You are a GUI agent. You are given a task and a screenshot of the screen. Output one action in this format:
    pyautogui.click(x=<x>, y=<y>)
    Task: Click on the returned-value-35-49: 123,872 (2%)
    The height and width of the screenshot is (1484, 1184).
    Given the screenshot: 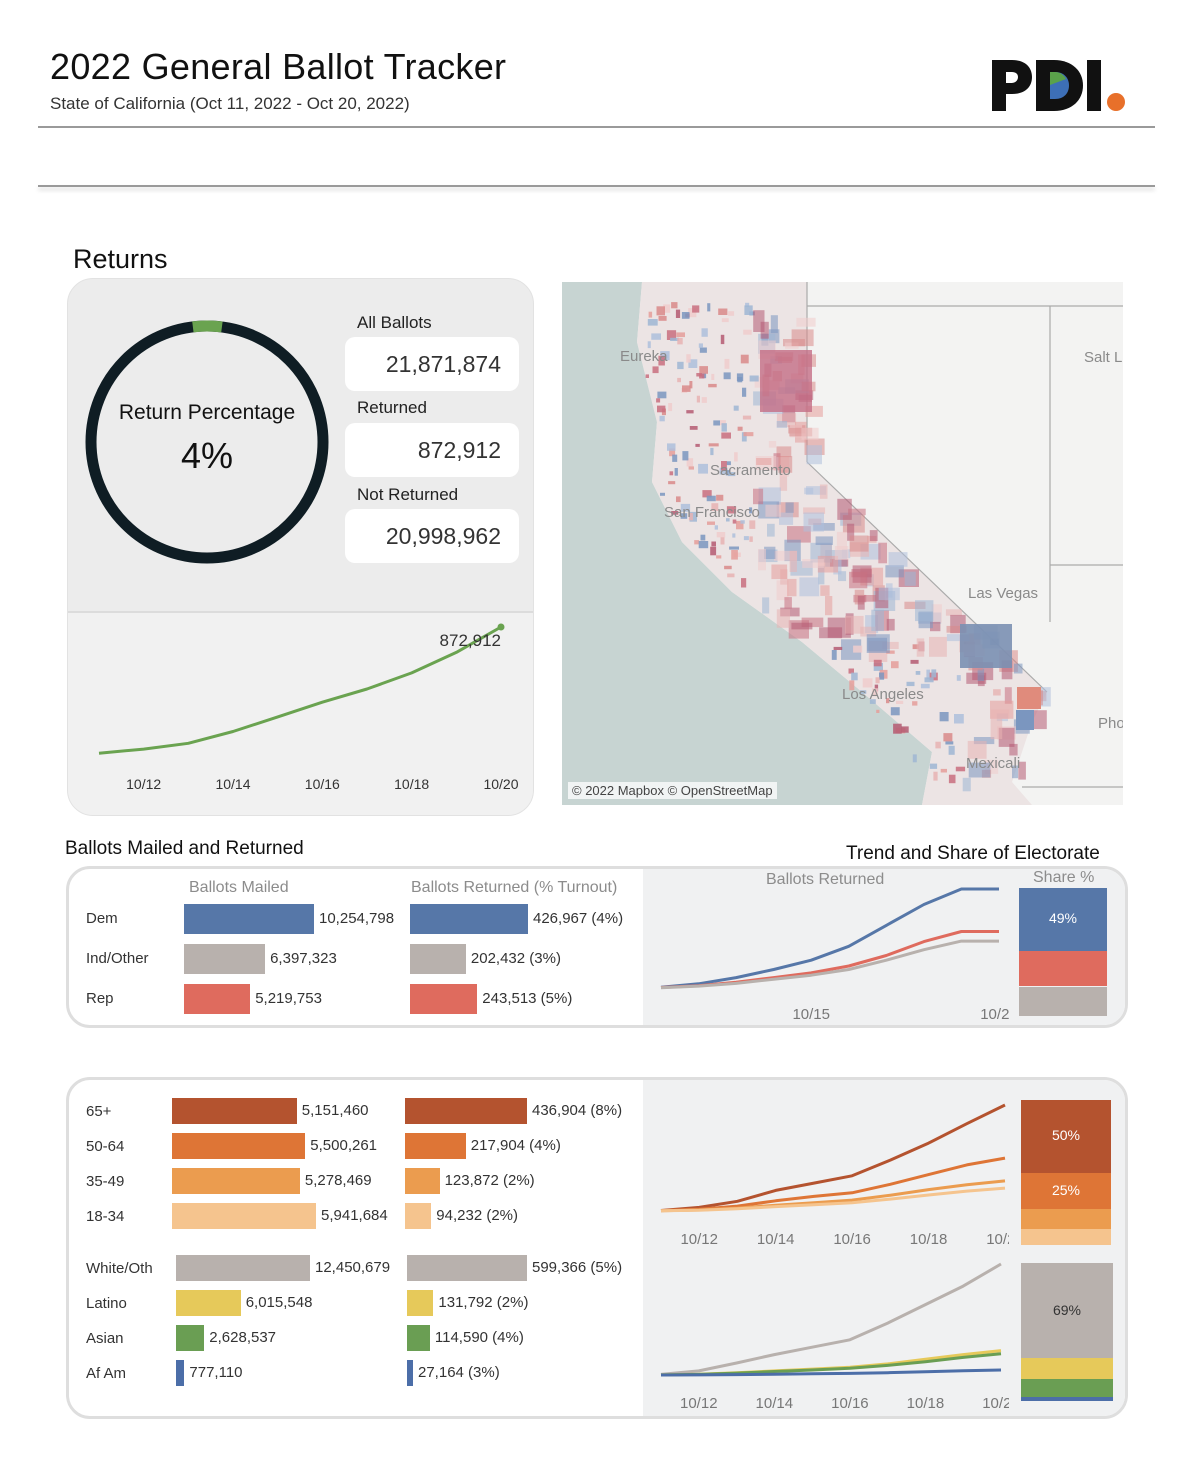 What is the action you would take?
    pyautogui.click(x=489, y=1180)
    